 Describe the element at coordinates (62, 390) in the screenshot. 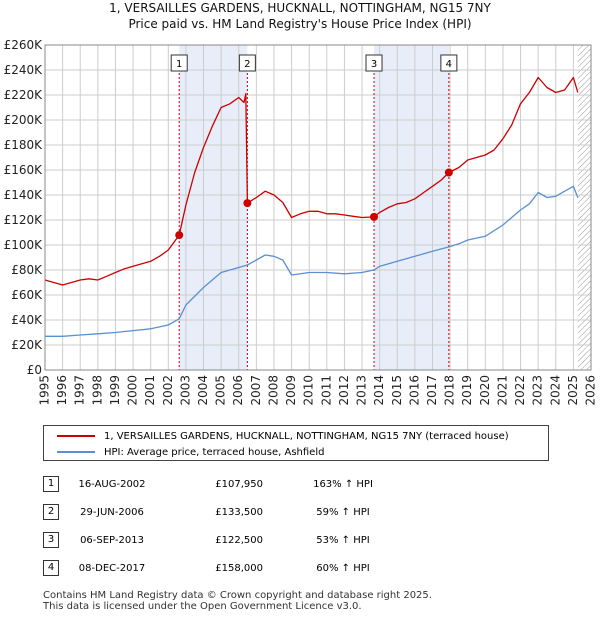

I see `x-tick-label: 1996` at that location.